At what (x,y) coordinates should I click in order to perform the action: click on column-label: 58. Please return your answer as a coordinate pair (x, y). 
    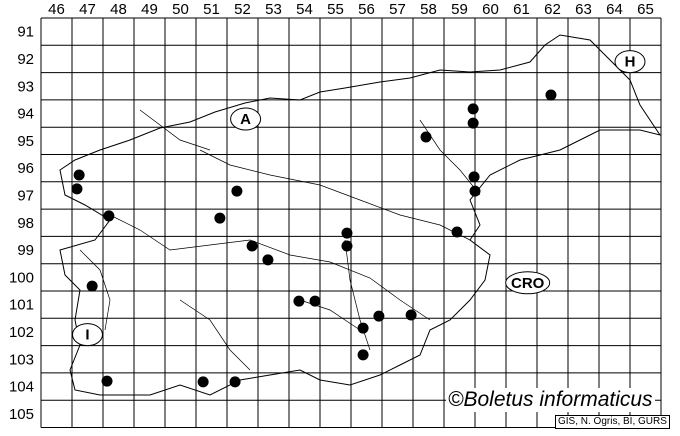
    Looking at the image, I should click on (428, 9).